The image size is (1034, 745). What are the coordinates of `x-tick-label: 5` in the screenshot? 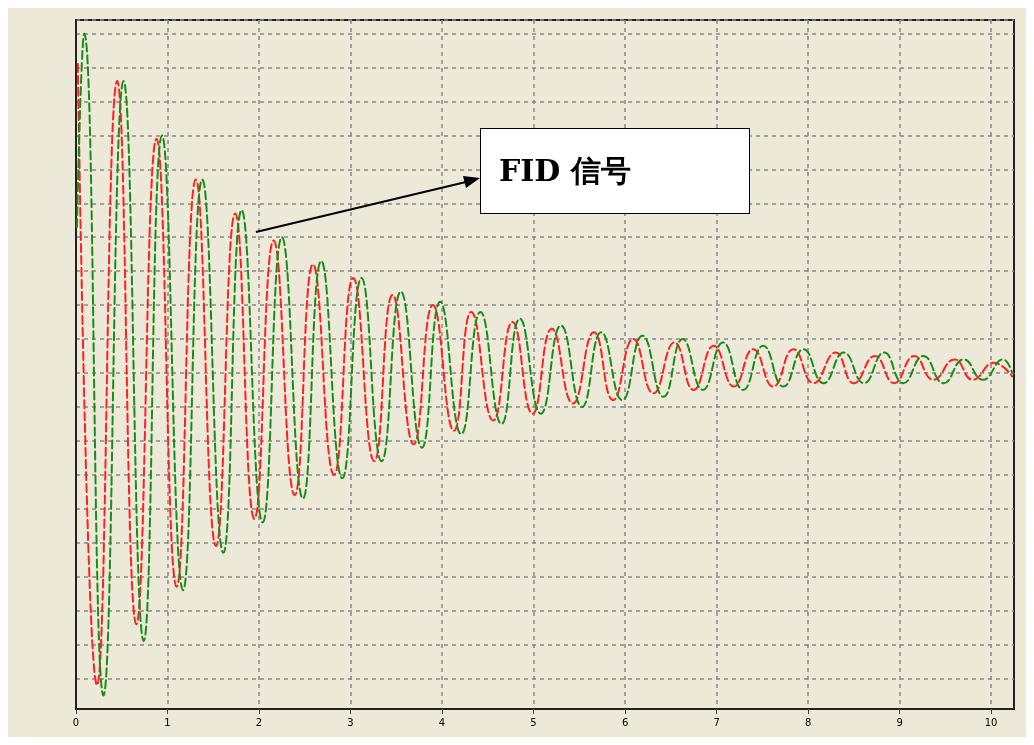 It's located at (533, 722).